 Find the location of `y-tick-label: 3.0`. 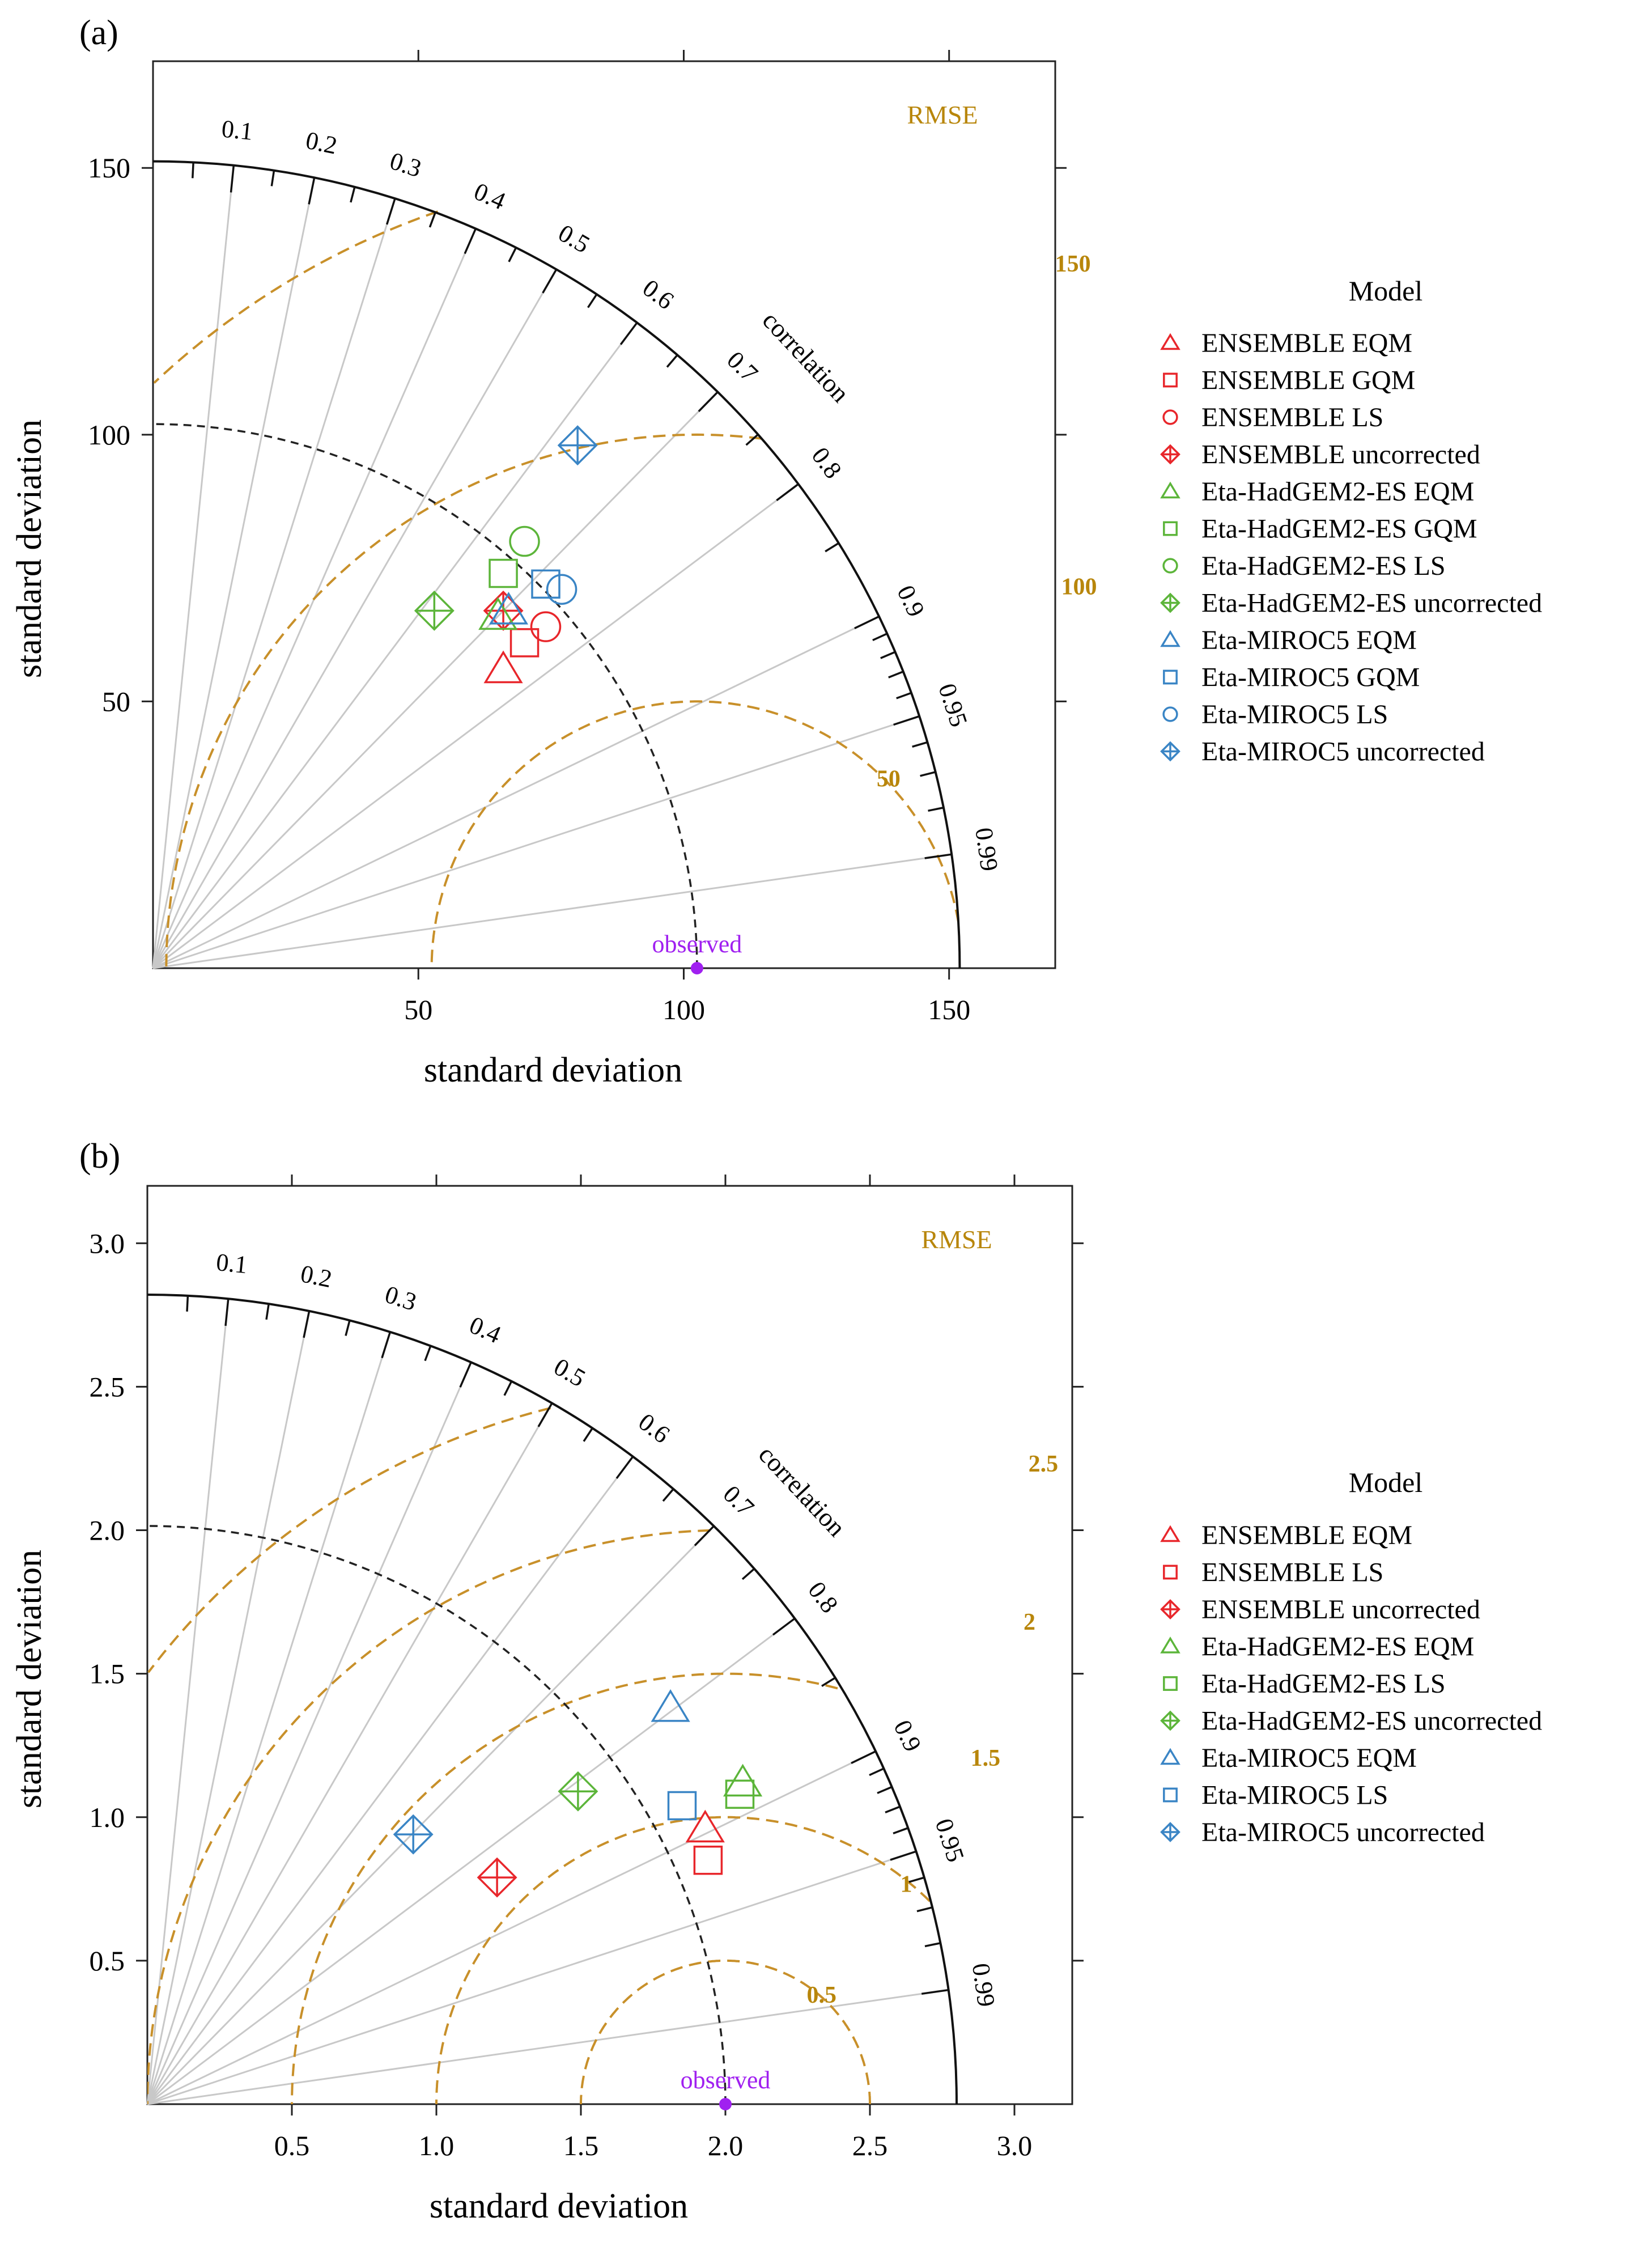

y-tick-label: 3.0 is located at coordinates (107, 1243).